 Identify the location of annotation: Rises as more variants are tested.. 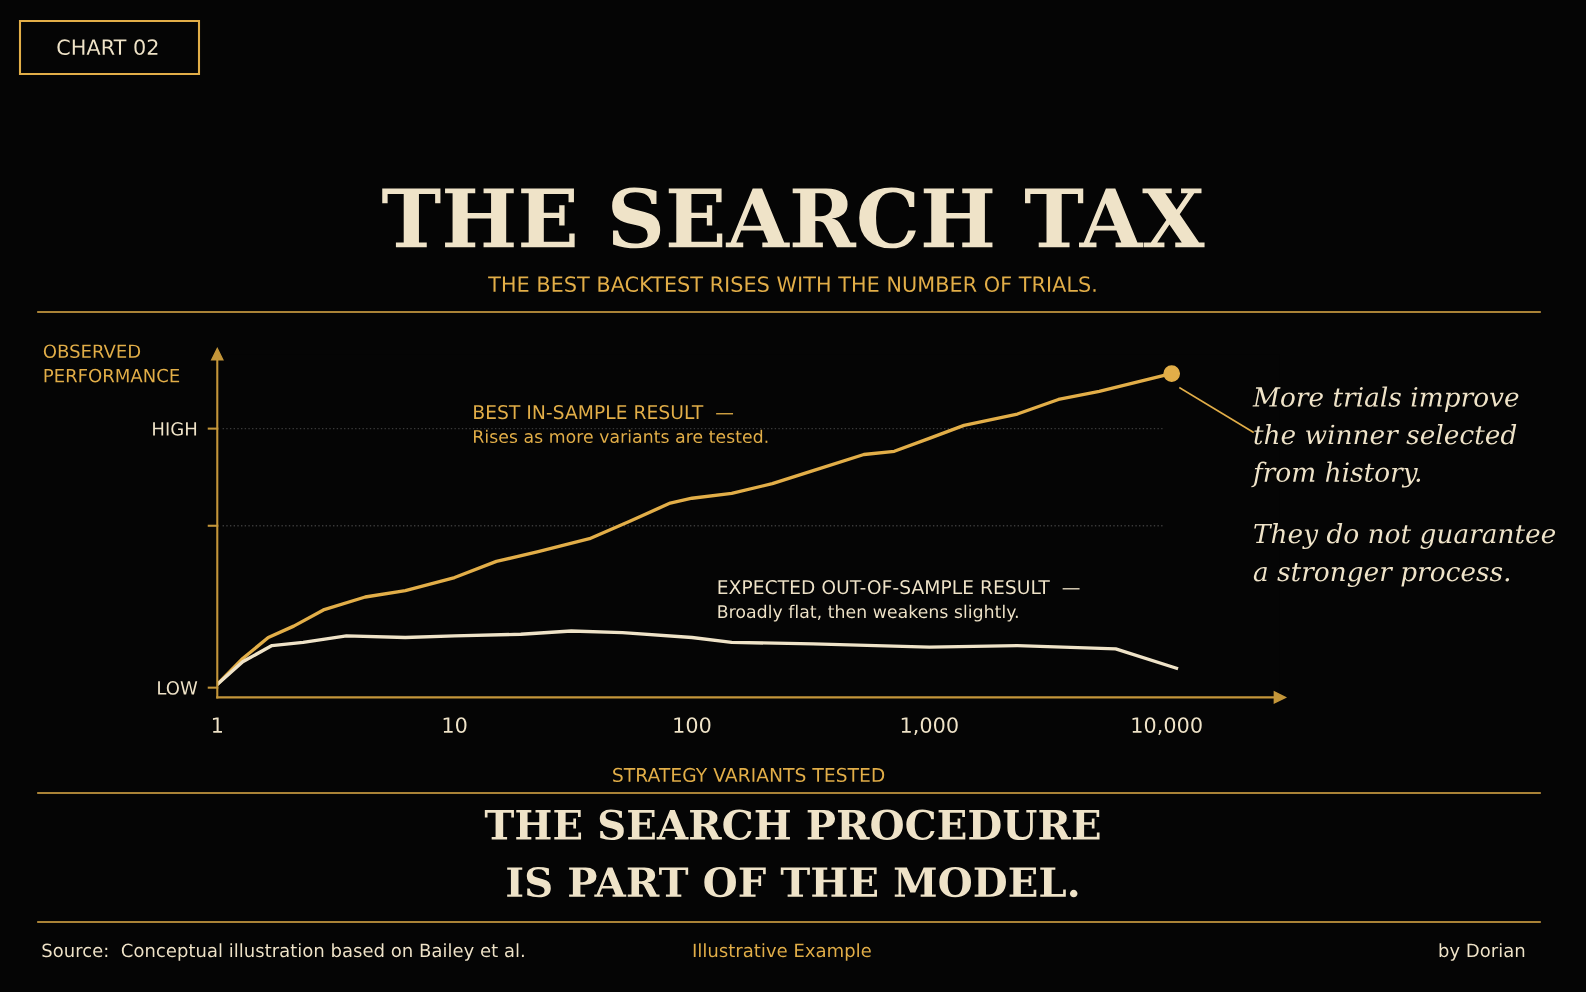
(621, 436).